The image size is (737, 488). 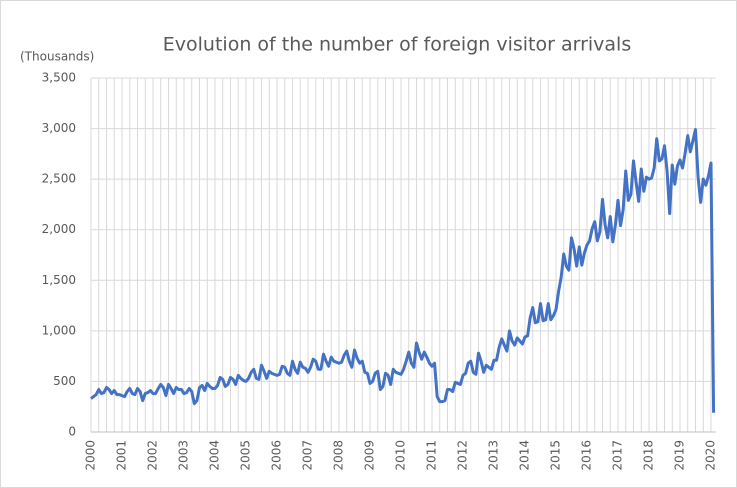 What do you see at coordinates (525, 455) in the screenshot?
I see `x-tick-label: 2014` at bounding box center [525, 455].